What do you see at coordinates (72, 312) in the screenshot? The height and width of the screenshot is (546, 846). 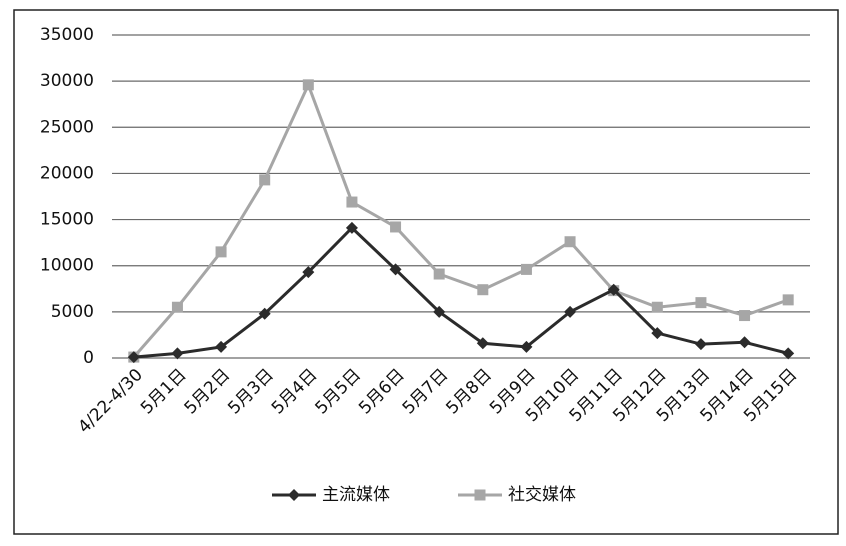 I see `y-tick-label: 5000` at bounding box center [72, 312].